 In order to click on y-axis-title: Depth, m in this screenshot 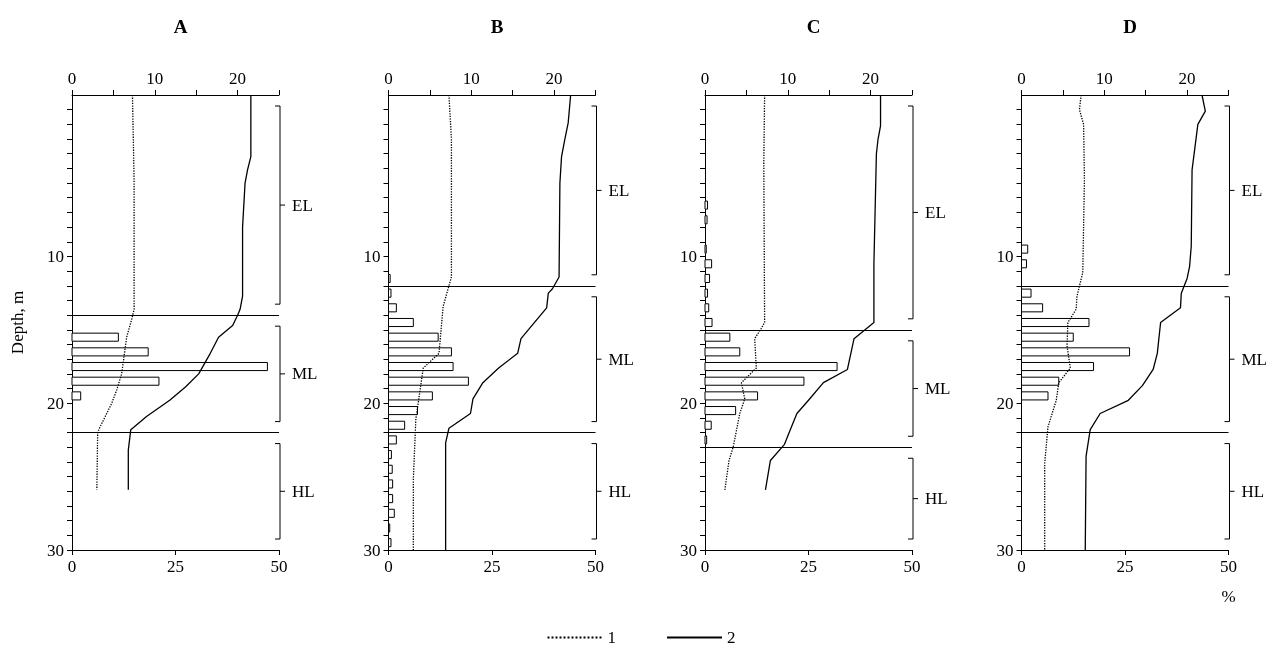, I will do `click(17, 322)`.